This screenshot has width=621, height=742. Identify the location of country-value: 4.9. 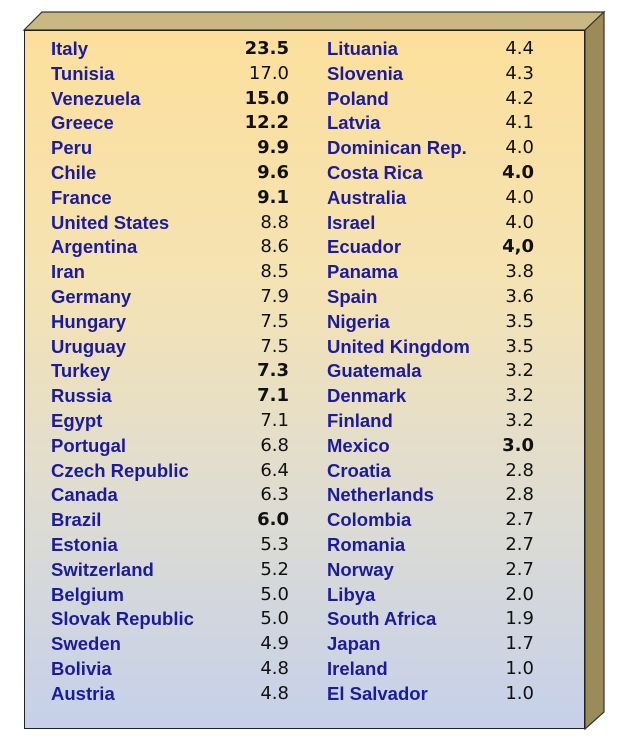
(274, 644).